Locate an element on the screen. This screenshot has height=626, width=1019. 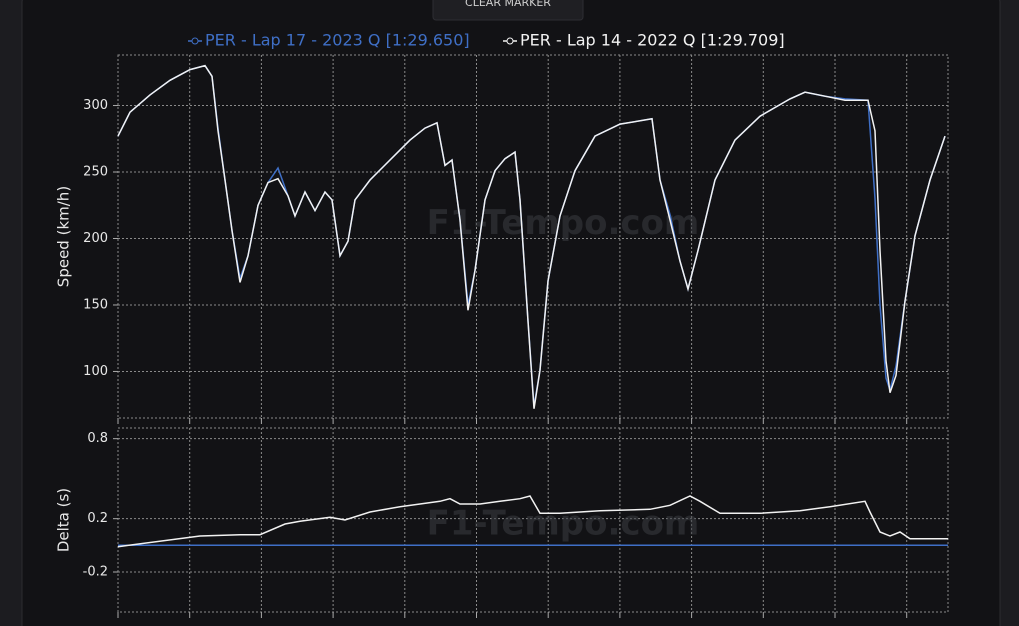
y-tick-label: 200 is located at coordinates (95, 238).